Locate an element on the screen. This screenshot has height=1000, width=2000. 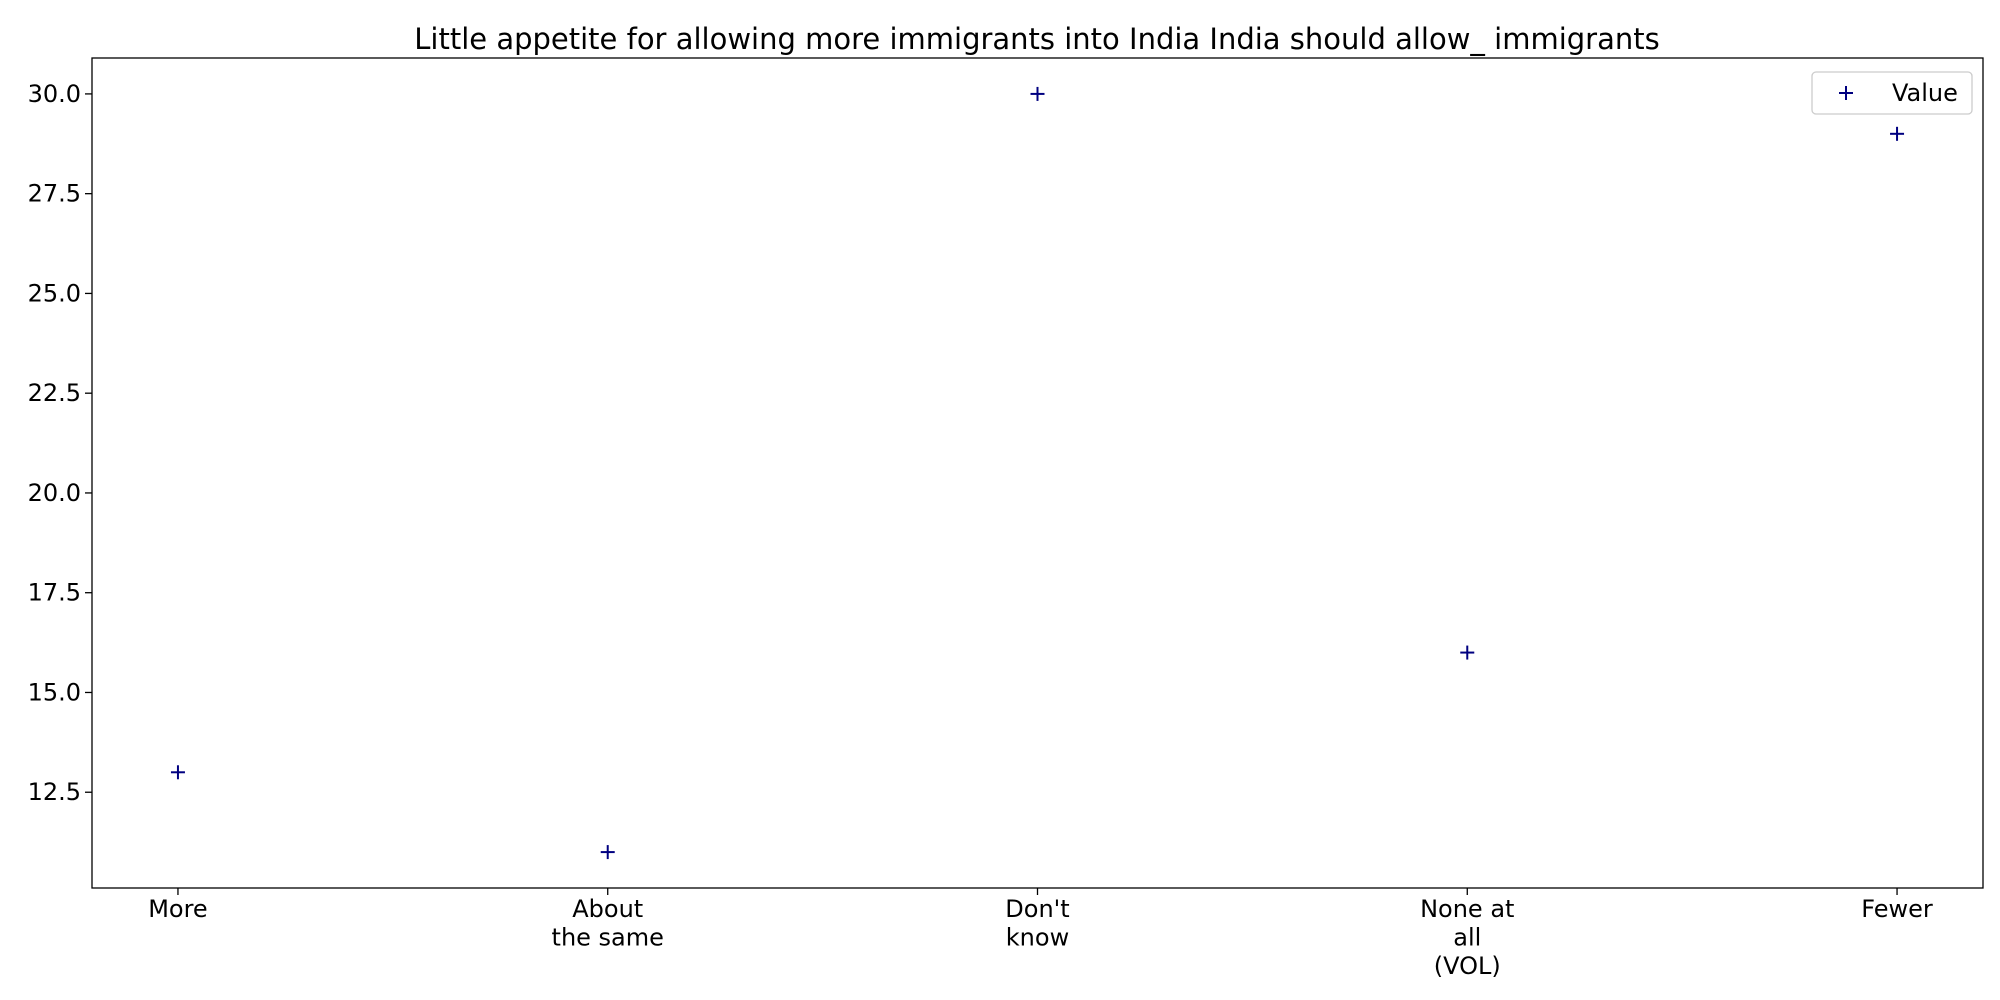
y-tick-label: 12.5 is located at coordinates (54, 792).